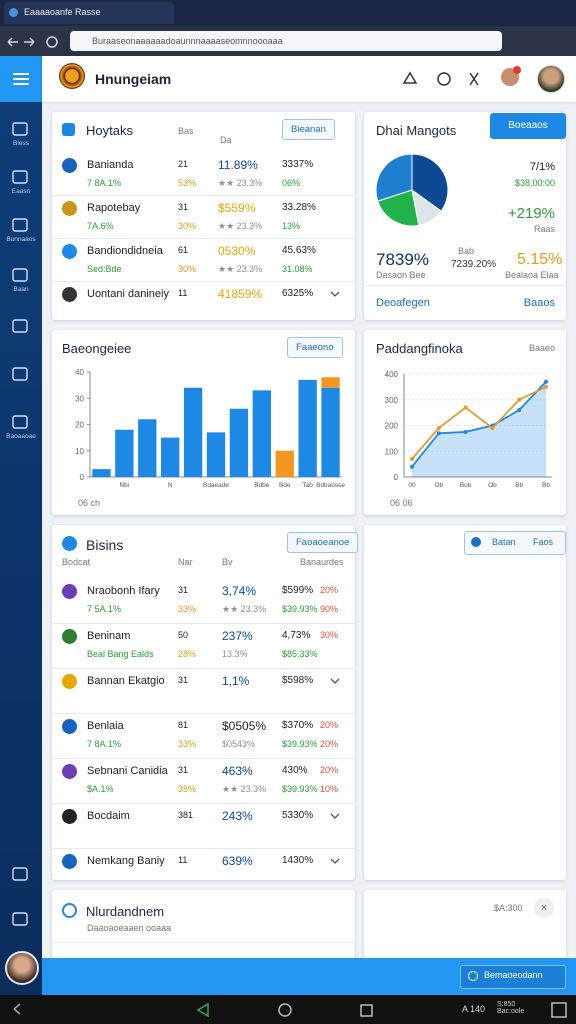  Describe the element at coordinates (186, 815) in the screenshot. I see `row-qty: 381` at that location.